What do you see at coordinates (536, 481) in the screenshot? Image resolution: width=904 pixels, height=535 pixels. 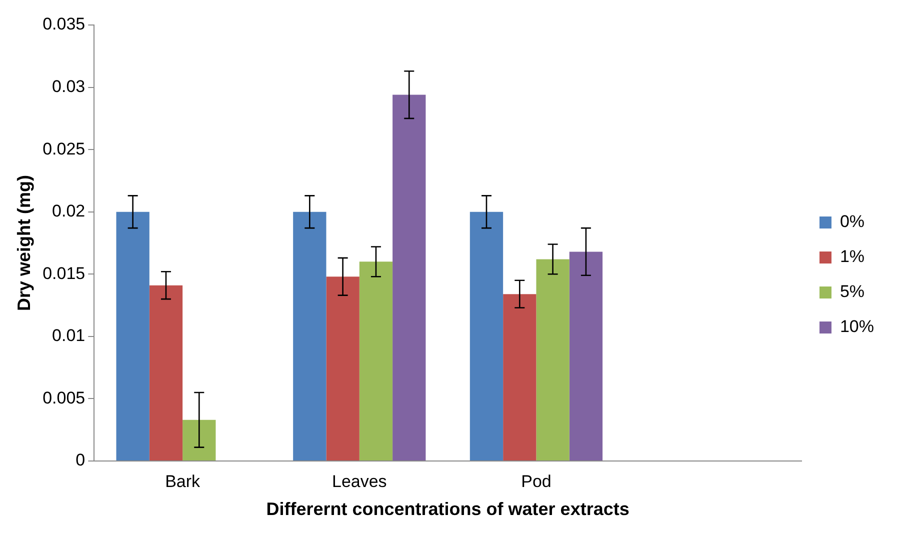 I see `x-tick-label: Pod` at bounding box center [536, 481].